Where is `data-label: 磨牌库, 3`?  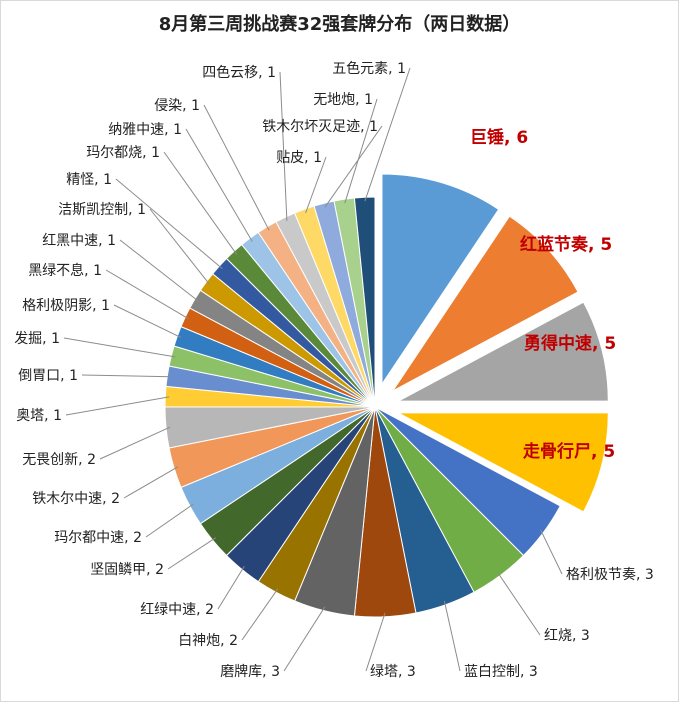 data-label: 磨牌库, 3 is located at coordinates (250, 671).